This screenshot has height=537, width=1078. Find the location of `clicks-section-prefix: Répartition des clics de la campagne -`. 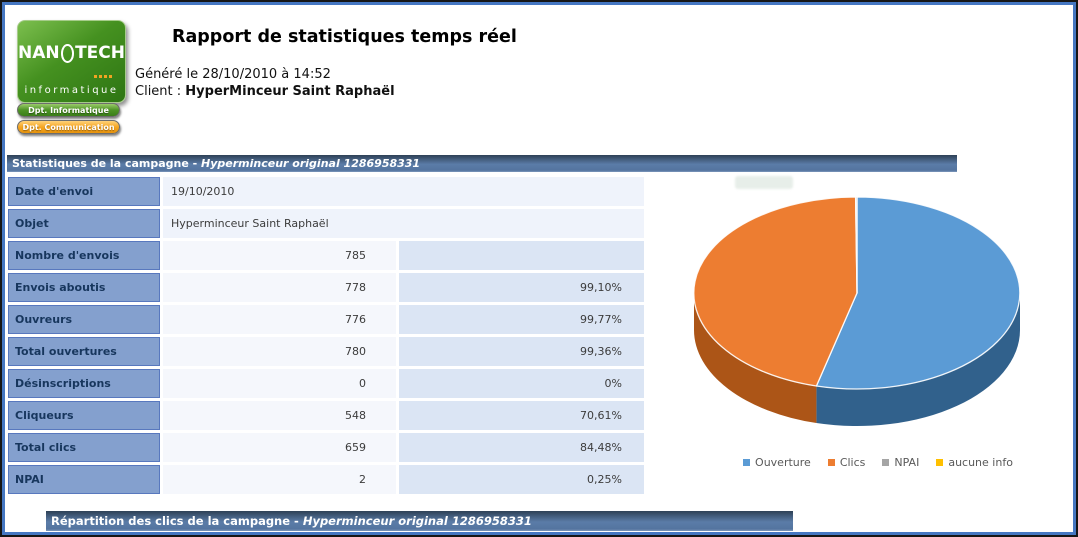

clicks-section-prefix: Répartition des clics de la campagne - is located at coordinates (177, 521).